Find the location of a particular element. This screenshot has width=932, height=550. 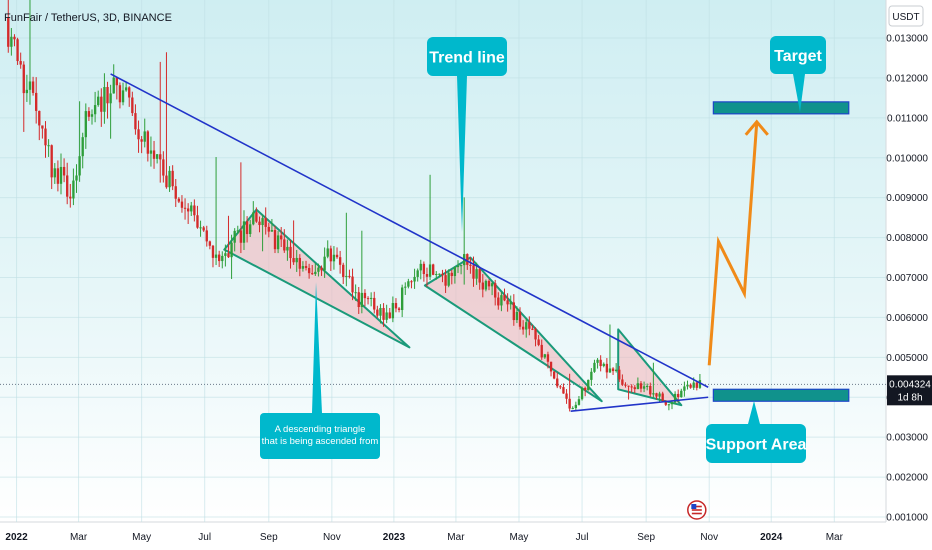

support-area-callout-bubble is located at coordinates (756, 443).